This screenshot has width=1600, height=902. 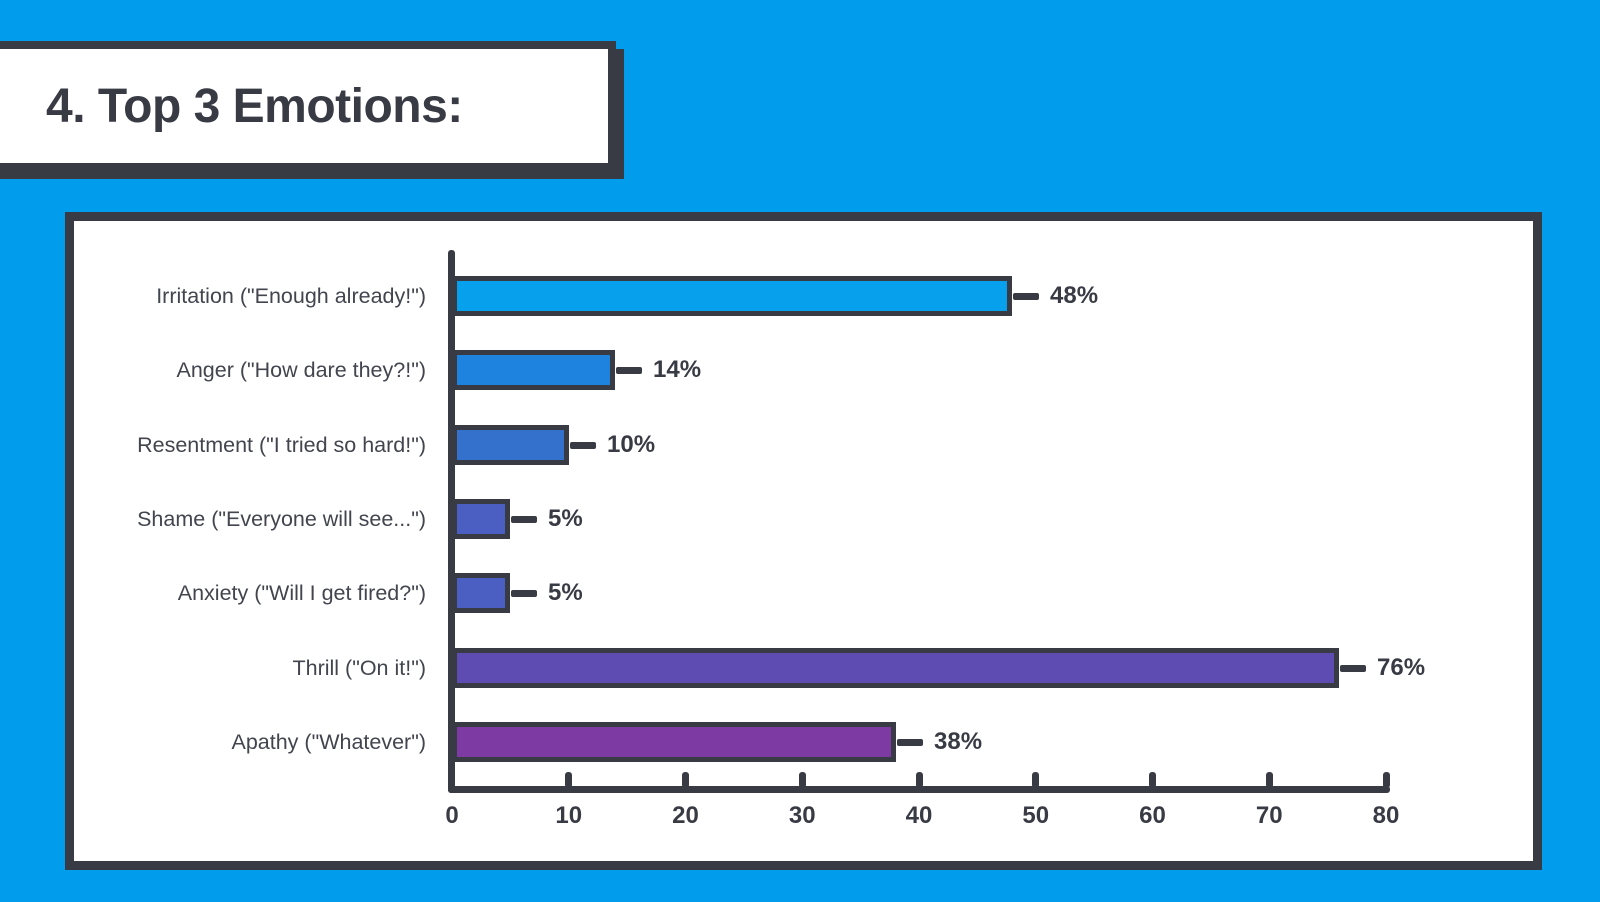 I want to click on value-label: 14%, so click(x=677, y=369).